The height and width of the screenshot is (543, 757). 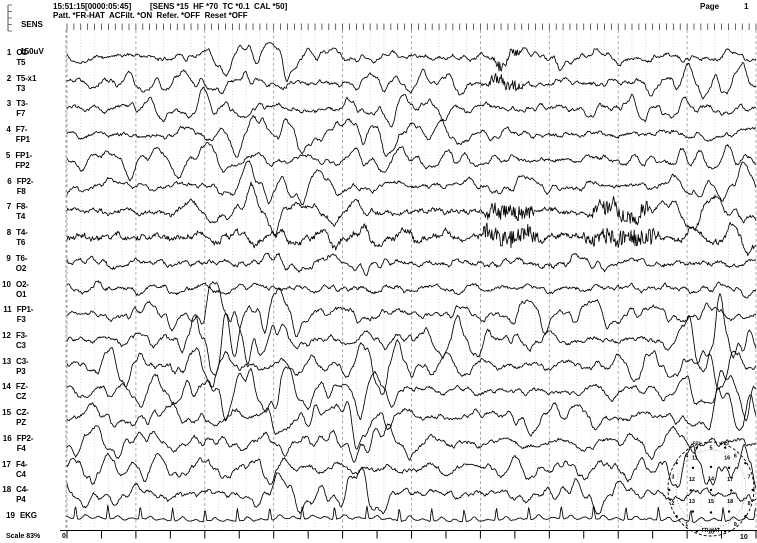 I want to click on montage-name: FR-HAT, so click(x=711, y=531).